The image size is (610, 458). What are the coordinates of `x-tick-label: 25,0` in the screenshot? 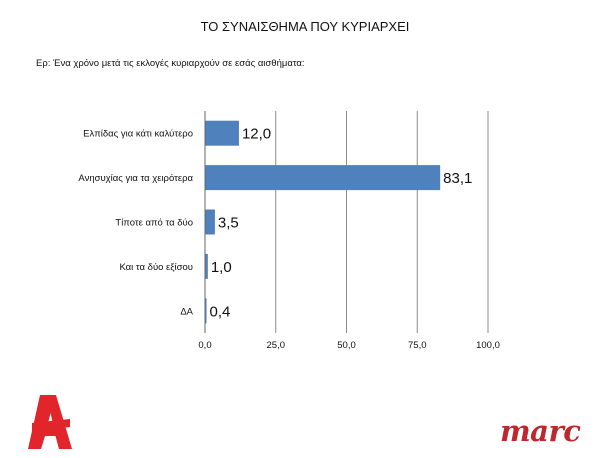 It's located at (276, 345).